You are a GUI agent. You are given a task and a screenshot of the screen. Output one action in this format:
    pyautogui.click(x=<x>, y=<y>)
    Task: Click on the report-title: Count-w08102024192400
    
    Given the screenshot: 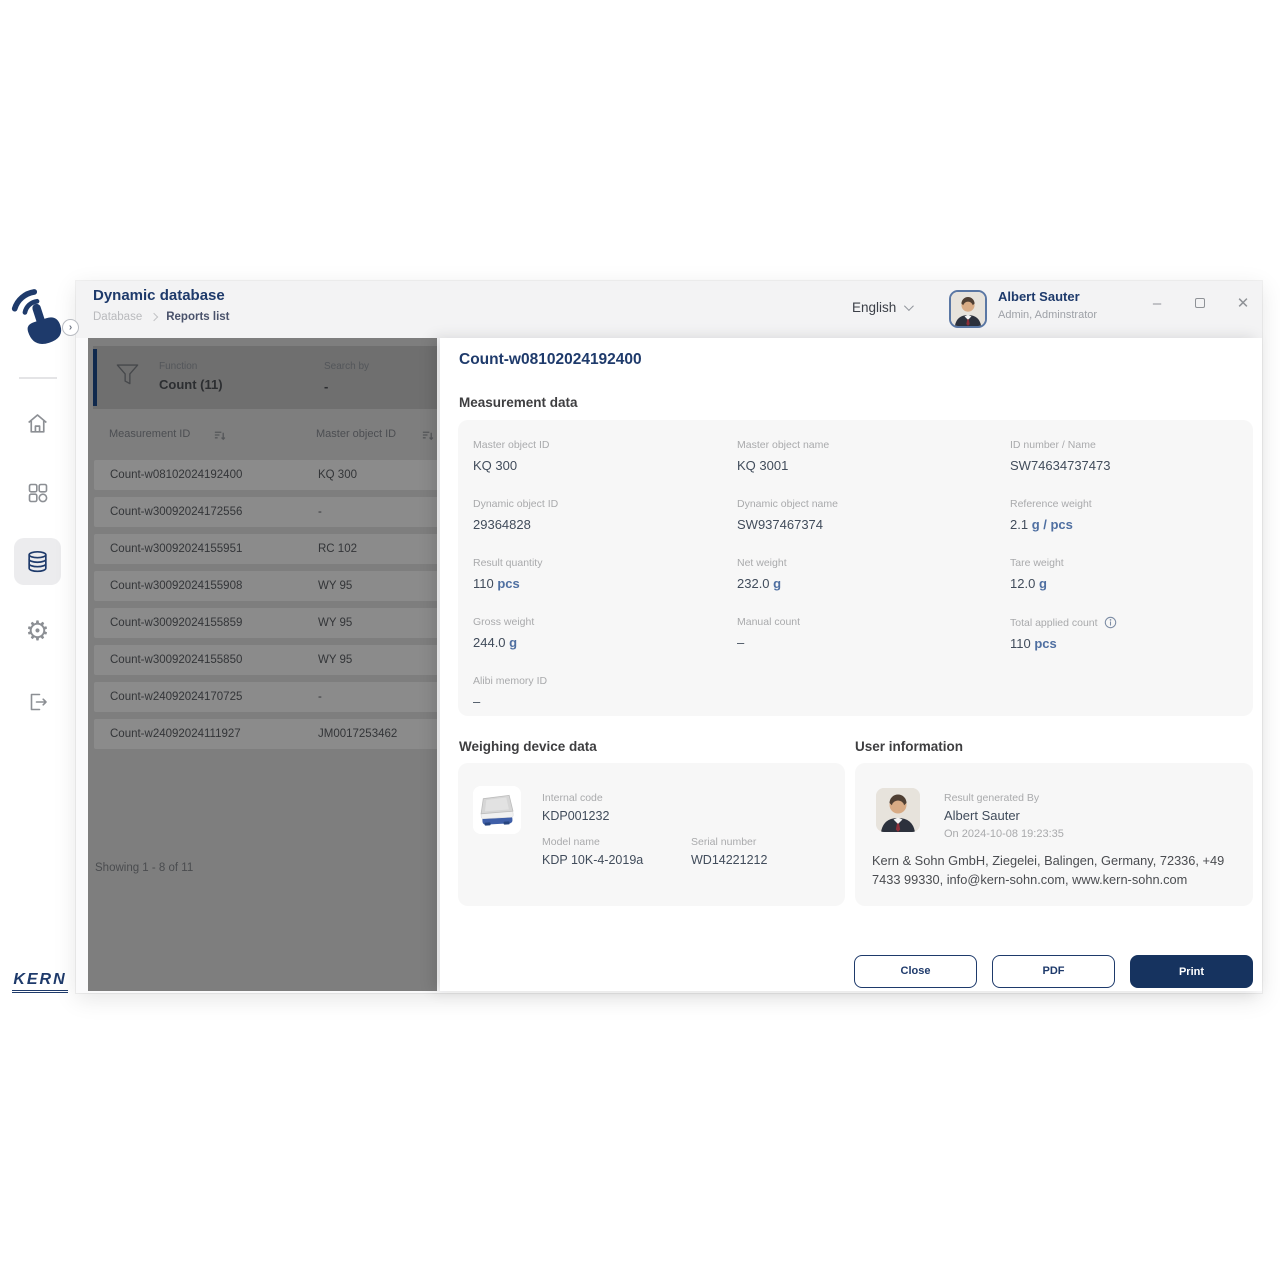 What is the action you would take?
    pyautogui.click(x=550, y=359)
    